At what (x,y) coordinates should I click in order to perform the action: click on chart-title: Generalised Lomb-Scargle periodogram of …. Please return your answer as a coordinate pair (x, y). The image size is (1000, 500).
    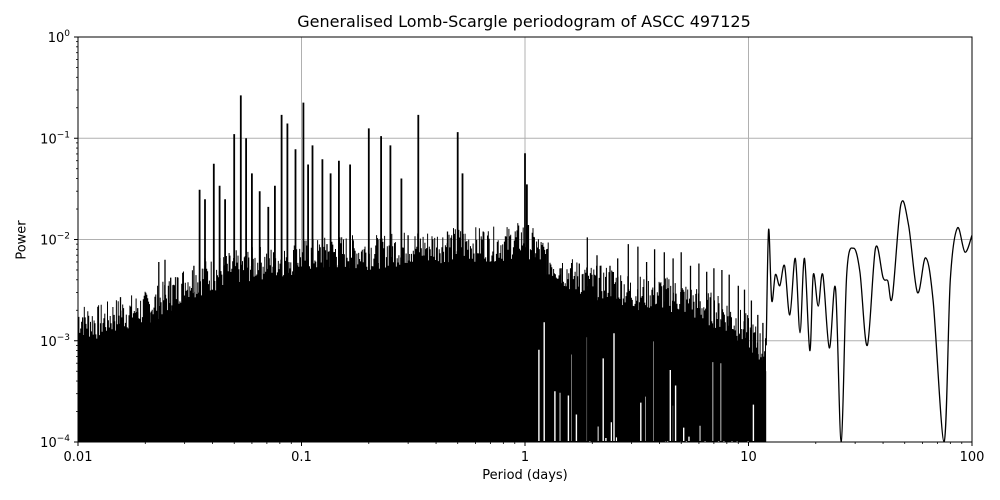
    Looking at the image, I should click on (524, 21).